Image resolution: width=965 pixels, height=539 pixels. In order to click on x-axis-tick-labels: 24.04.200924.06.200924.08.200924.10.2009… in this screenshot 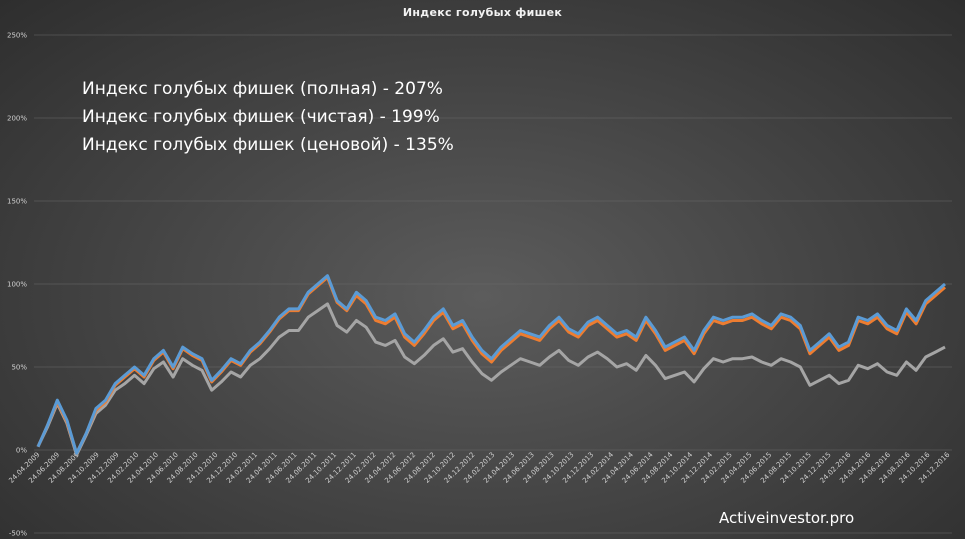, I will do `click(479, 467)`.